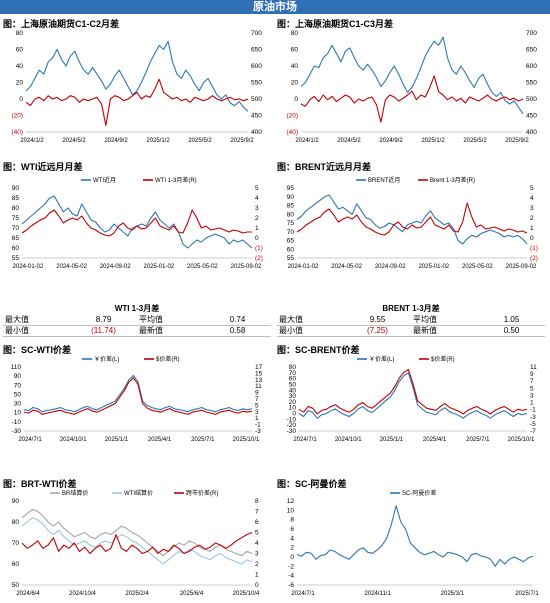 Image resolution: width=550 pixels, height=603 pixels. I want to click on y-left-tick-label: 50, so click(16, 585).